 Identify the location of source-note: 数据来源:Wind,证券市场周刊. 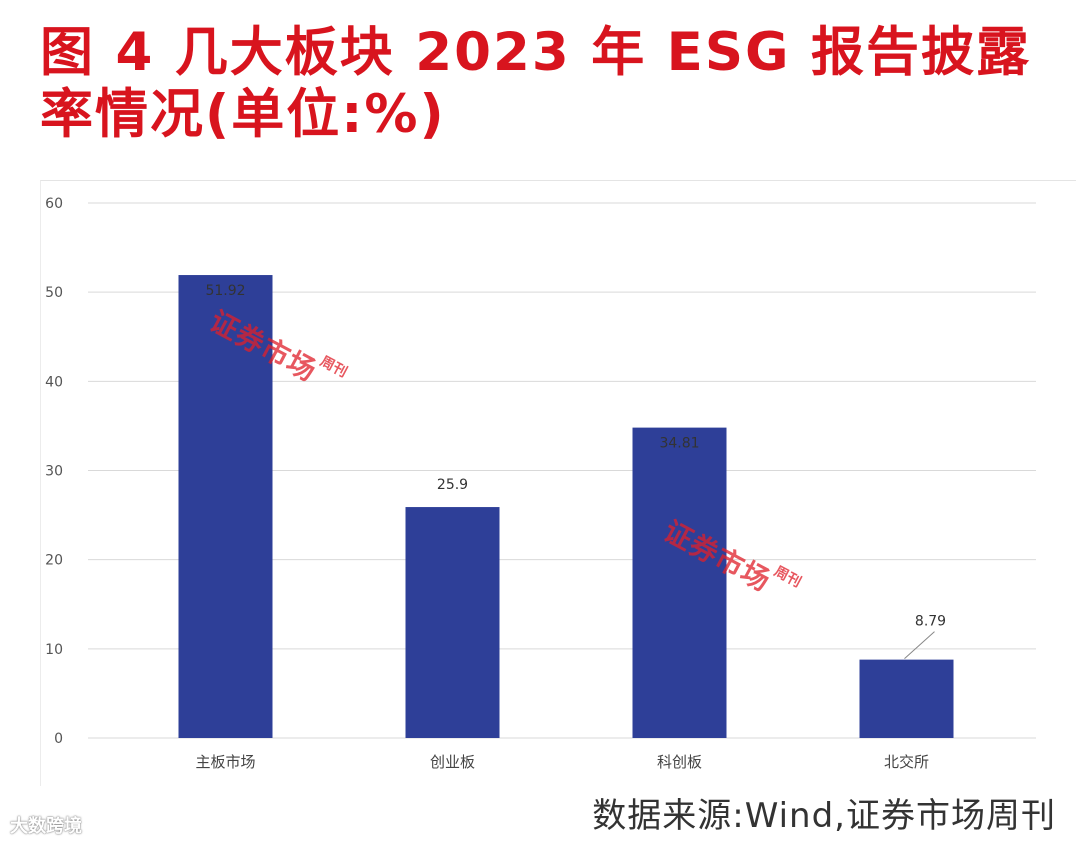
(824, 816).